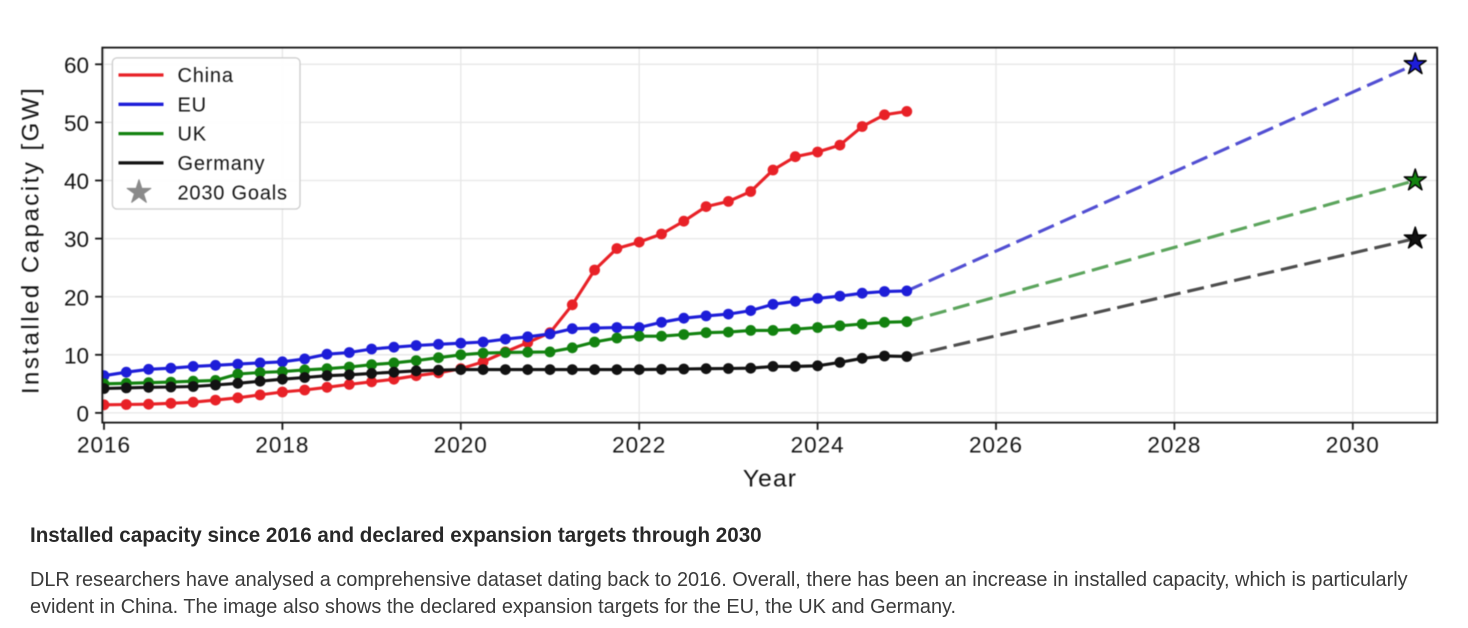 This screenshot has width=1468, height=628. Describe the element at coordinates (76, 297) in the screenshot. I see `svg-text: 20` at that location.